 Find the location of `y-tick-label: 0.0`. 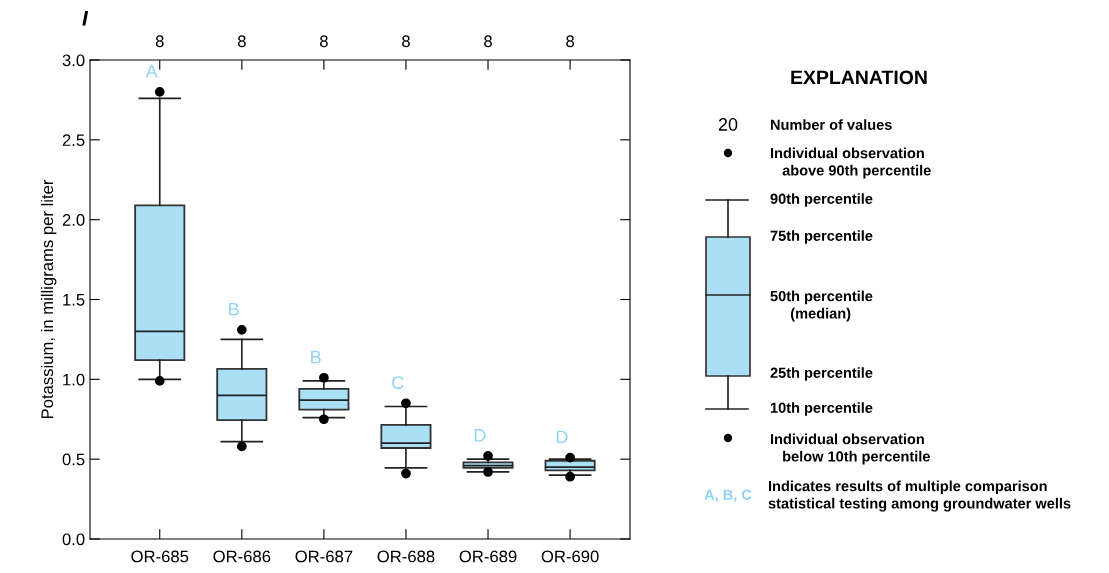

y-tick-label: 0.0 is located at coordinates (73, 539).